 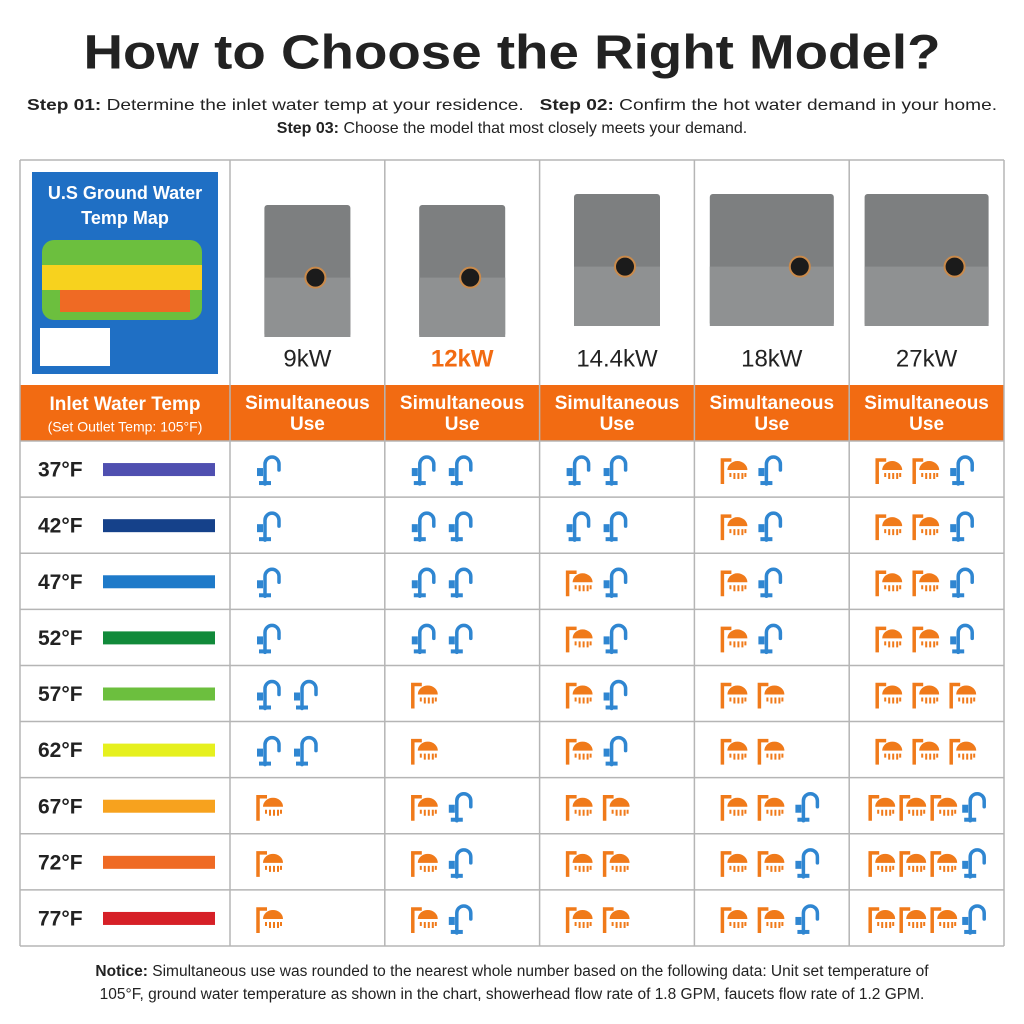 I want to click on temp-label: 52°F, so click(x=60, y=638).